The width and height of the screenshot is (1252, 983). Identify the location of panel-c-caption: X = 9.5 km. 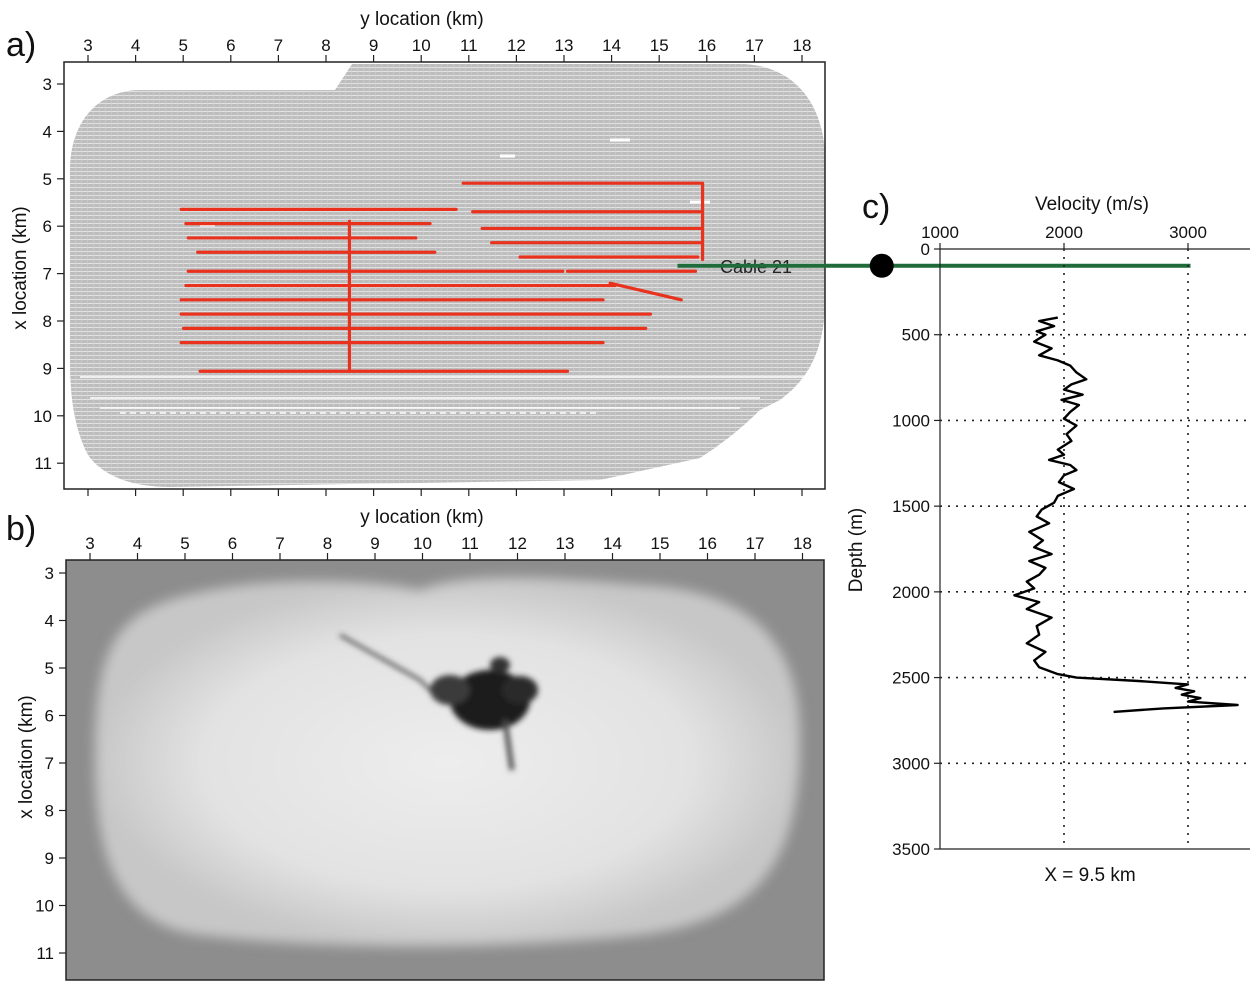
(1089, 875).